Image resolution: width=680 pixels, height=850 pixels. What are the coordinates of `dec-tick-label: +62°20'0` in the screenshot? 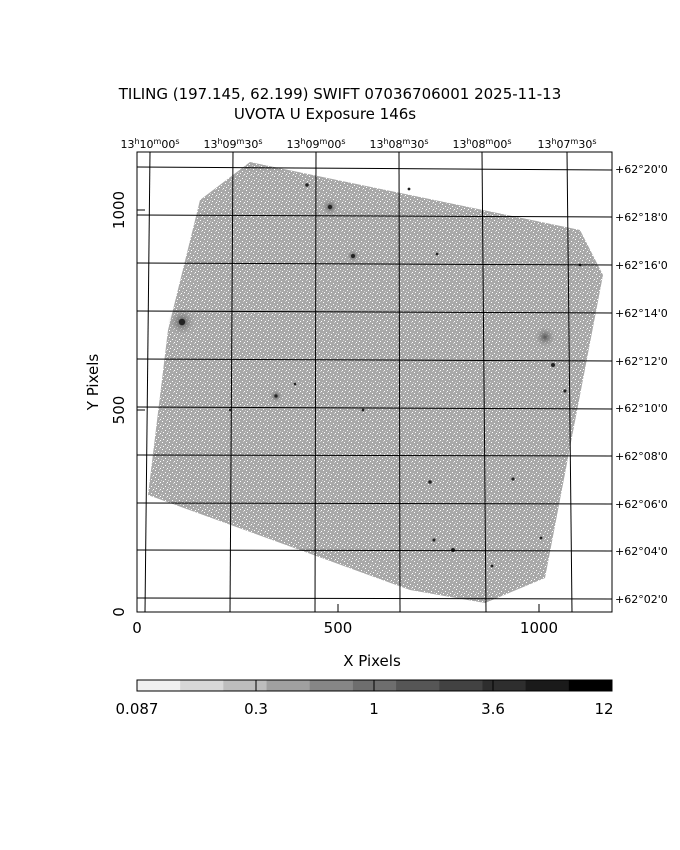 It's located at (641, 169).